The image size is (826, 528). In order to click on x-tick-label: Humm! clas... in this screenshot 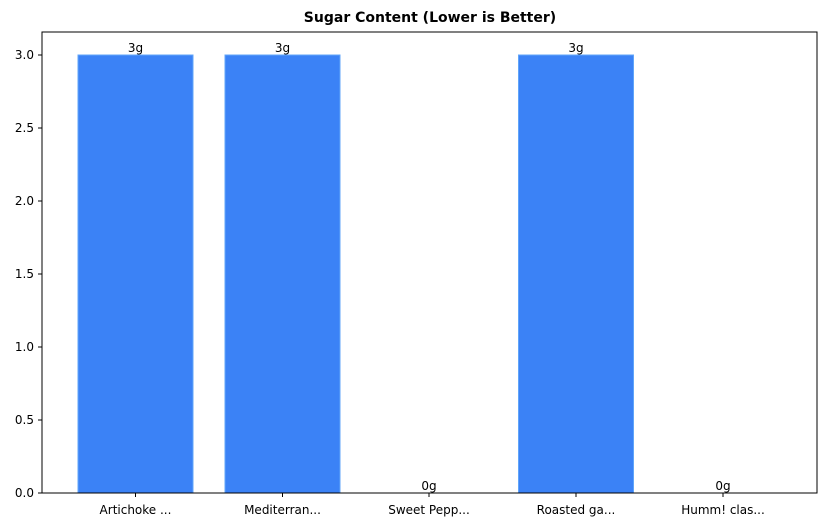, I will do `click(723, 510)`.